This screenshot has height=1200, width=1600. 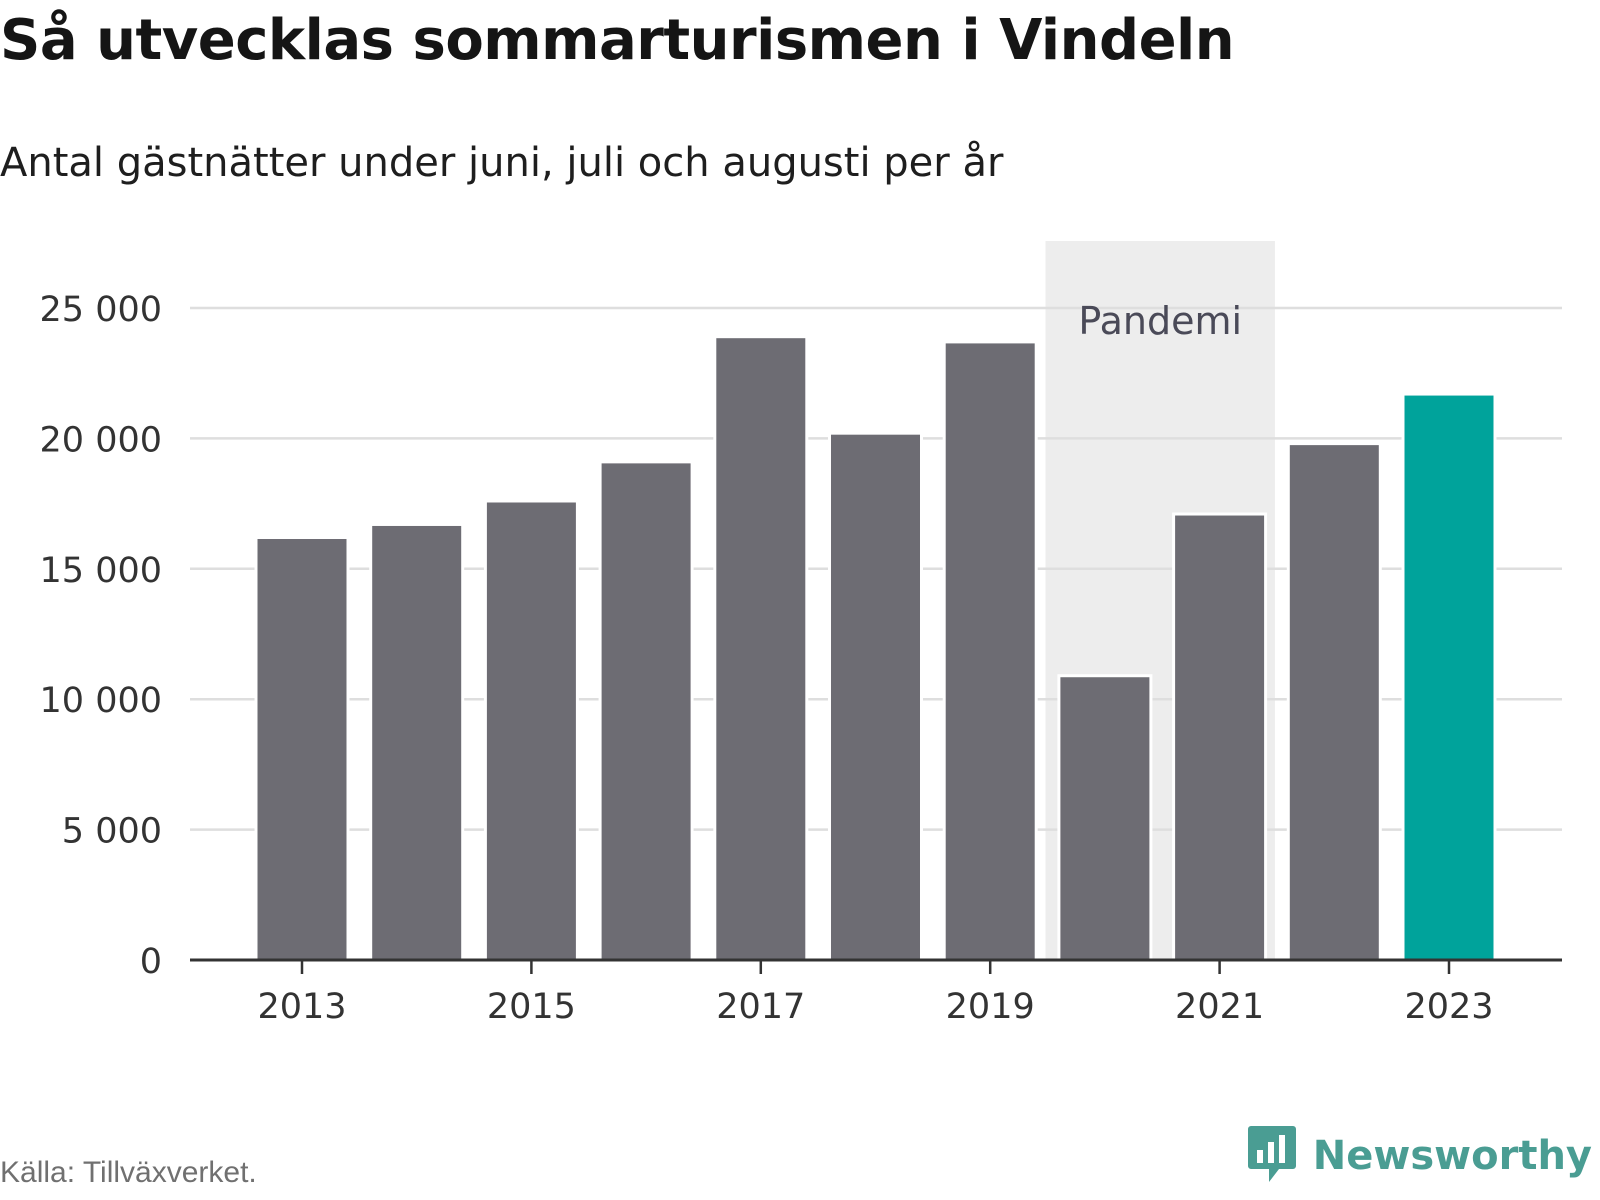 What do you see at coordinates (646, 711) in the screenshot?
I see `bar-2016` at bounding box center [646, 711].